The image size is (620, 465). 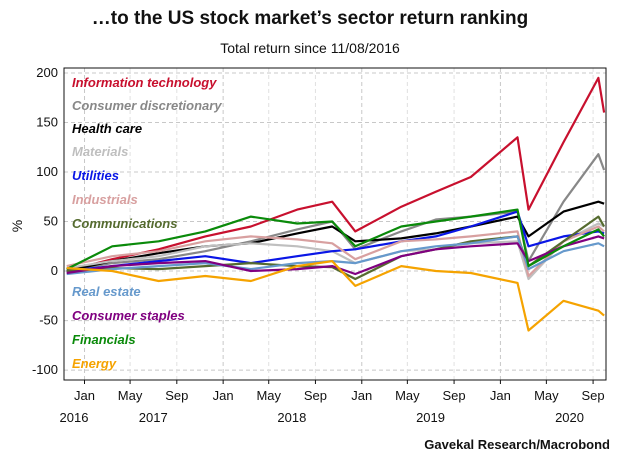 I want to click on x-year-label: 2016, so click(x=74, y=417).